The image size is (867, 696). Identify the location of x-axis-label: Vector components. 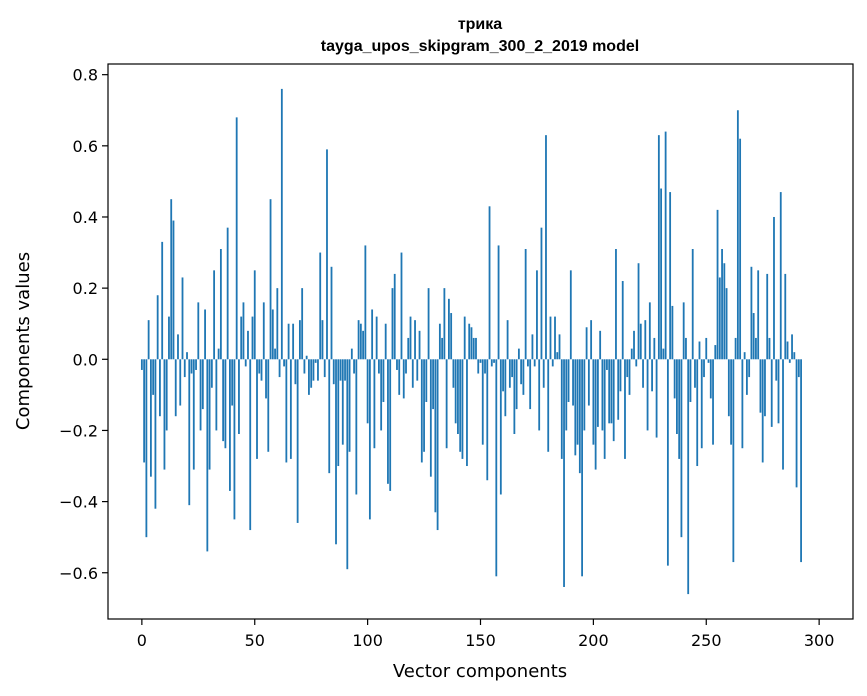
(480, 671).